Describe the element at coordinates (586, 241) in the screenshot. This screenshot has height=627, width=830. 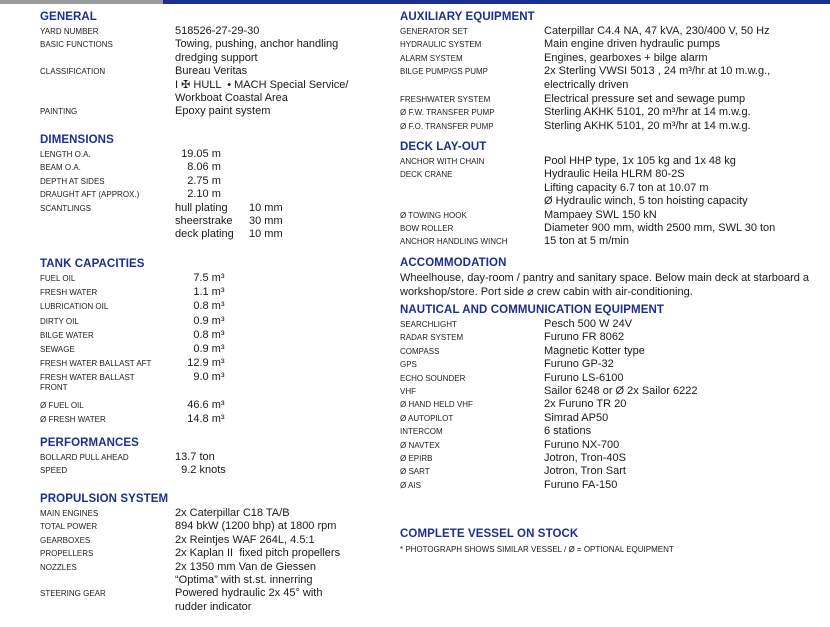
I see `value-line: 15 ton at 5 m/min` at that location.